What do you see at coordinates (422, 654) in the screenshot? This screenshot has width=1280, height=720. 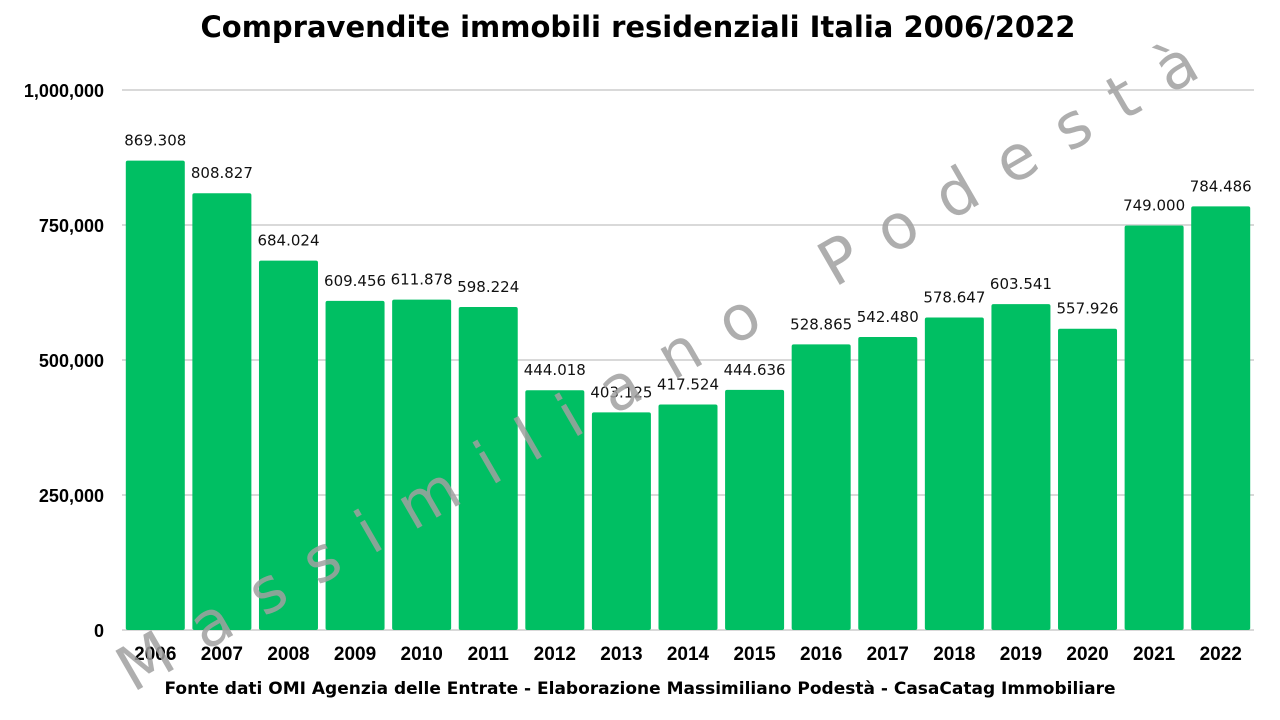 I see `x-tick-label: 2010` at bounding box center [422, 654].